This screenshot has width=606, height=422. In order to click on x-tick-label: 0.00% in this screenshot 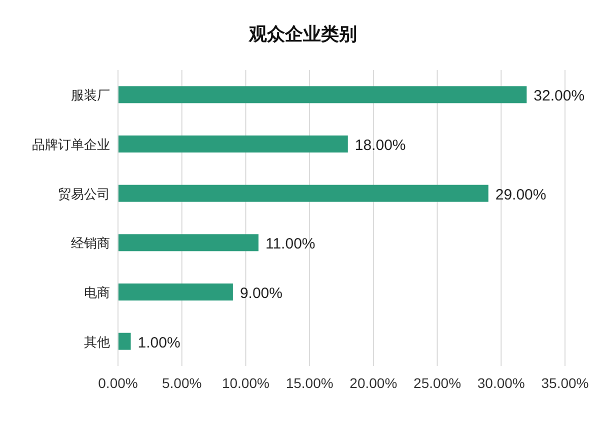, I will do `click(118, 383)`.